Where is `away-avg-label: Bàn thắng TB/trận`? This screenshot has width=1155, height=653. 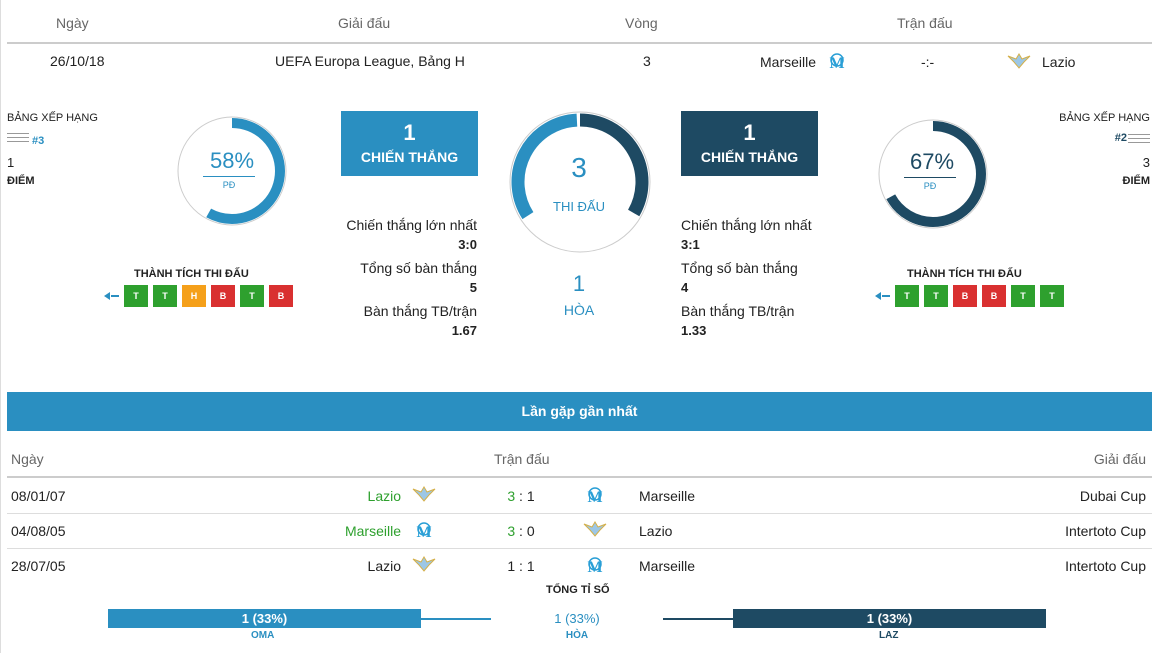 away-avg-label: Bàn thắng TB/trận is located at coordinates (738, 311).